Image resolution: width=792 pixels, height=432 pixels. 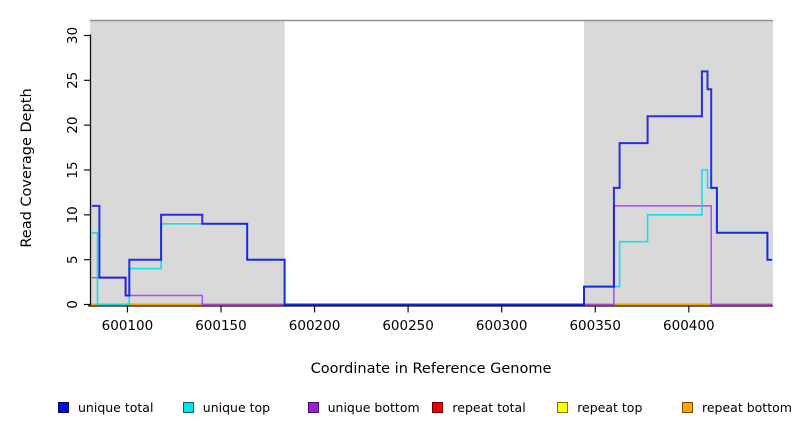 What do you see at coordinates (431, 369) in the screenshot?
I see `x-axis-title: Coordinate in Reference Genome` at bounding box center [431, 369].